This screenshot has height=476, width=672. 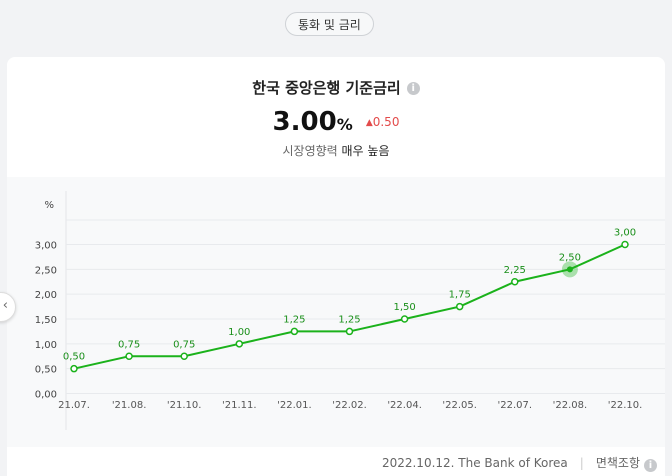 I want to click on data-label: 0,50, so click(x=74, y=357).